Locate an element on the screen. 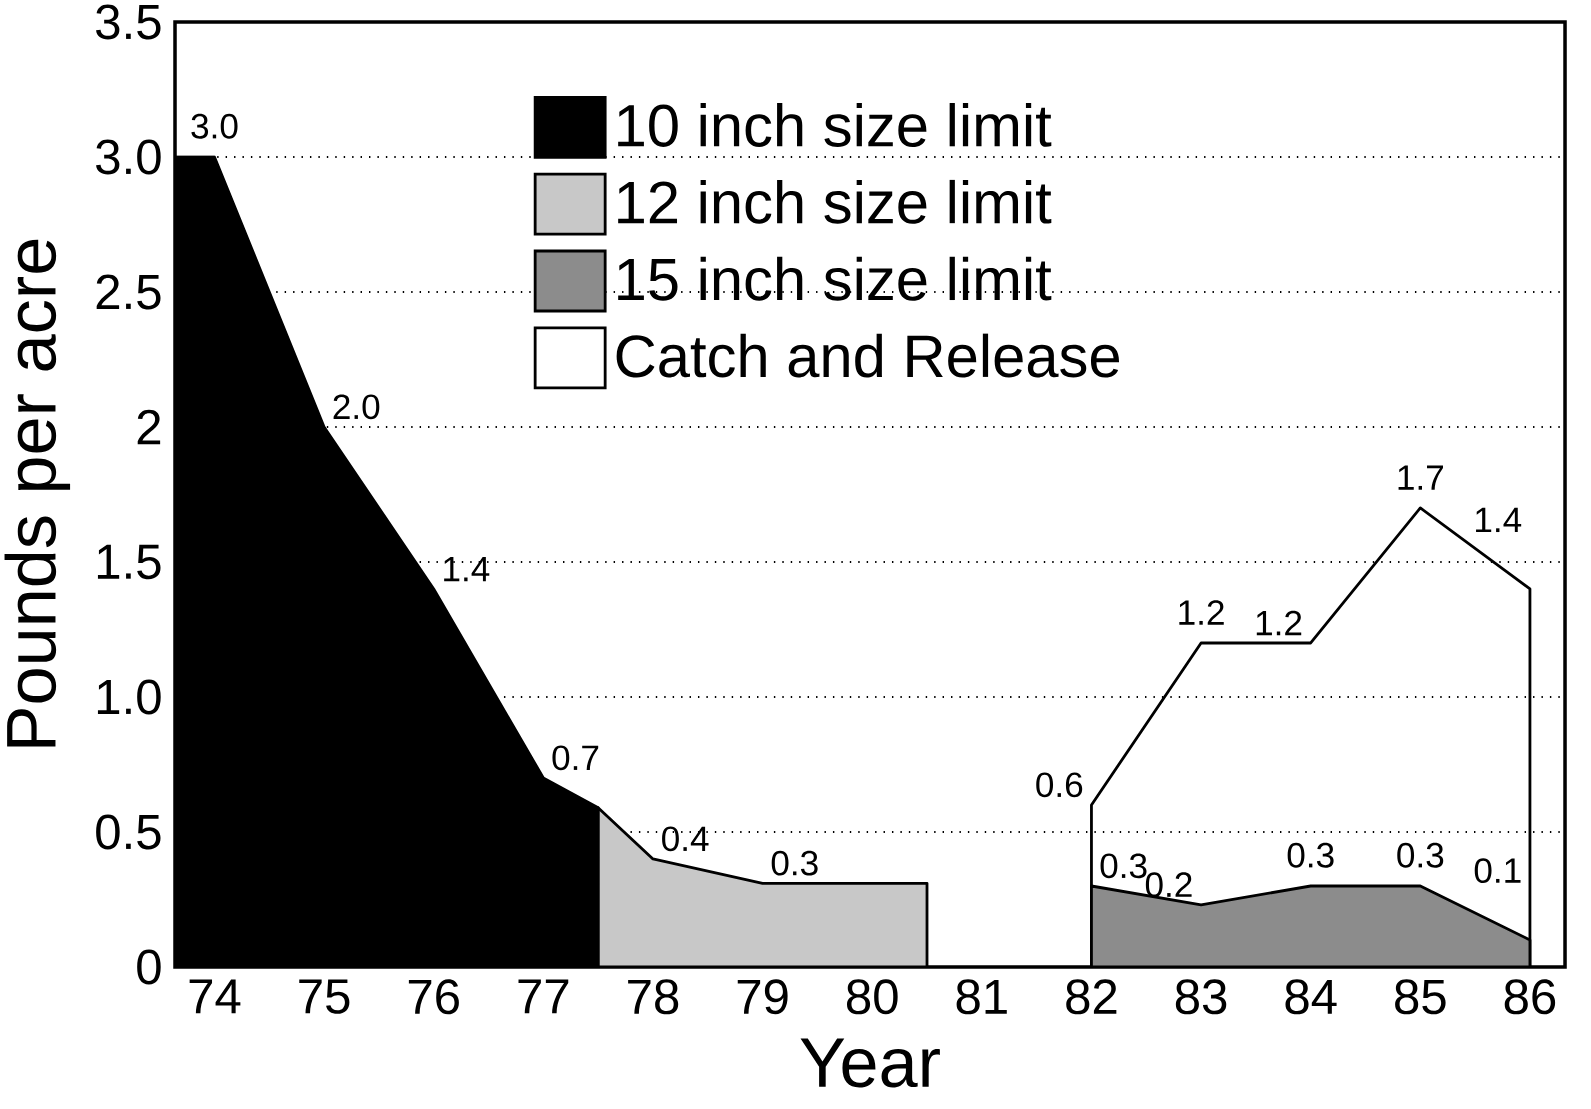 This screenshot has width=1591, height=1109. y-tick-label: 2.5 is located at coordinates (128, 292).